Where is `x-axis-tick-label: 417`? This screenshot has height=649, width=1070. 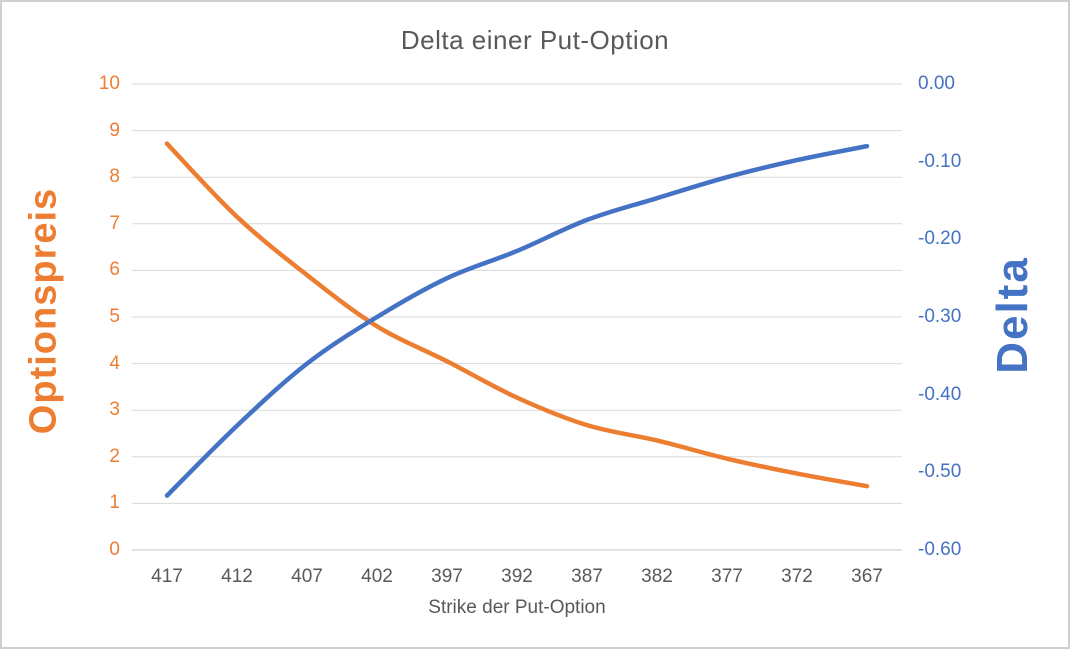 x-axis-tick-label: 417 is located at coordinates (167, 576).